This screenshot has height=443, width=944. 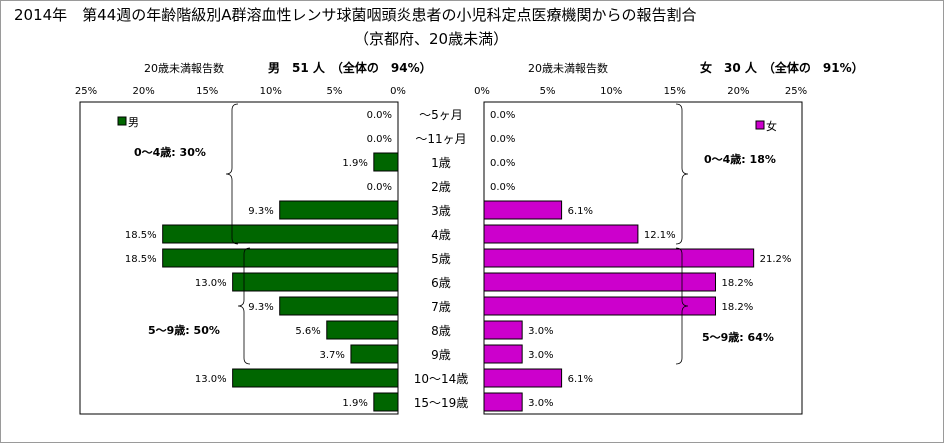 What do you see at coordinates (441, 283) in the screenshot?
I see `category-label: 6歳` at bounding box center [441, 283].